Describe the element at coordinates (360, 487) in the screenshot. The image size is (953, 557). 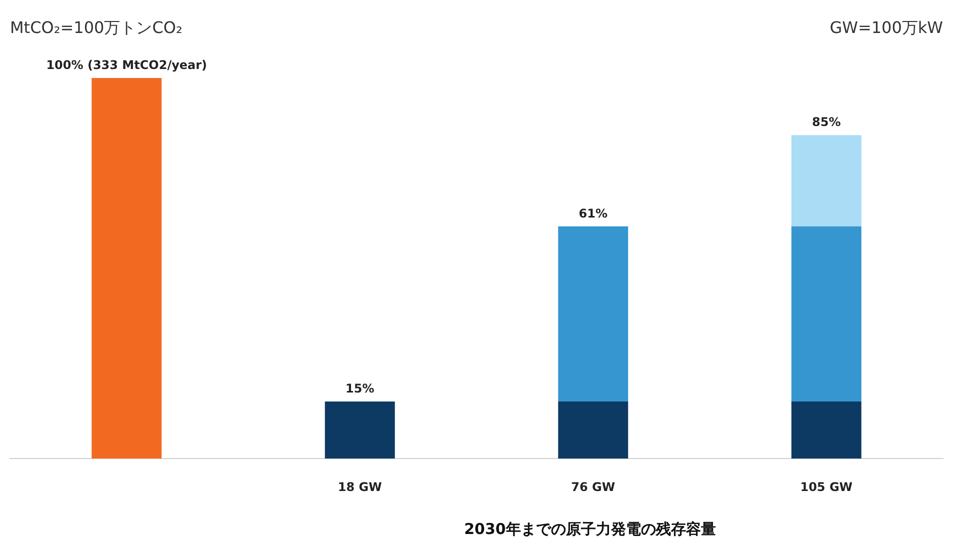
I see `x-tick-label: 18 GW` at that location.